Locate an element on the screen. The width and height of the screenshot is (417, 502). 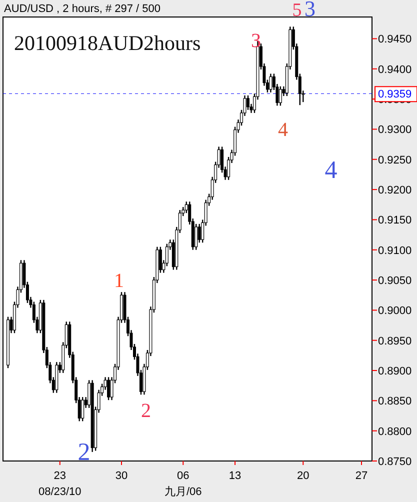
y-tick-label: 0.9400 is located at coordinates (395, 70).